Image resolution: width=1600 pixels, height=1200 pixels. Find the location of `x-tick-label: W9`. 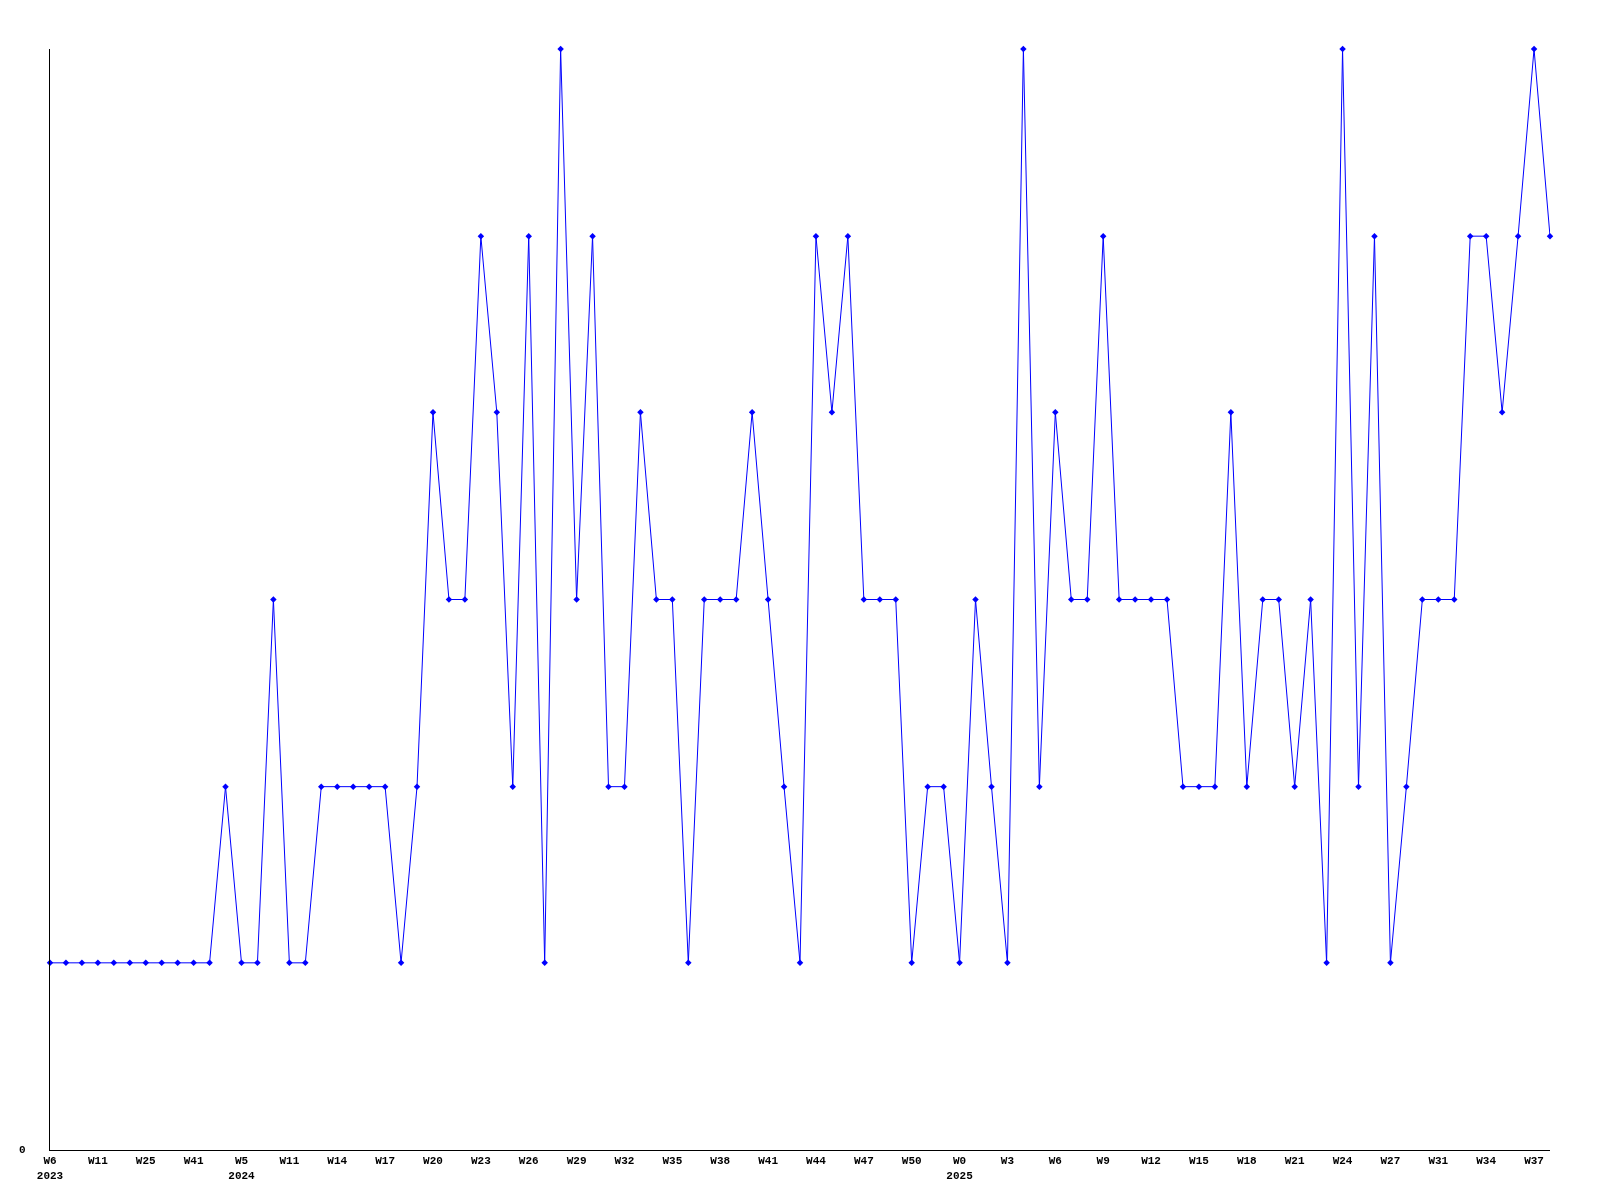

x-tick-label: W9 is located at coordinates (1103, 1161).